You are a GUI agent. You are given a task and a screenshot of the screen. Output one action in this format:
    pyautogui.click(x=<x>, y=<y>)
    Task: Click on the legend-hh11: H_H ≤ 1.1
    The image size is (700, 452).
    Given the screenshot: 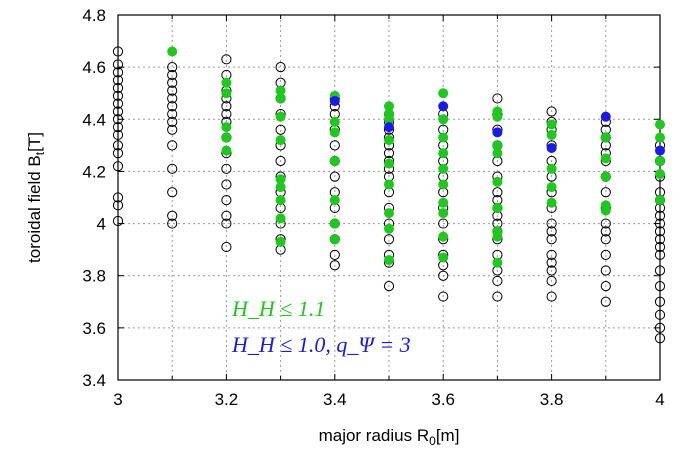 What is the action you would take?
    pyautogui.click(x=278, y=308)
    